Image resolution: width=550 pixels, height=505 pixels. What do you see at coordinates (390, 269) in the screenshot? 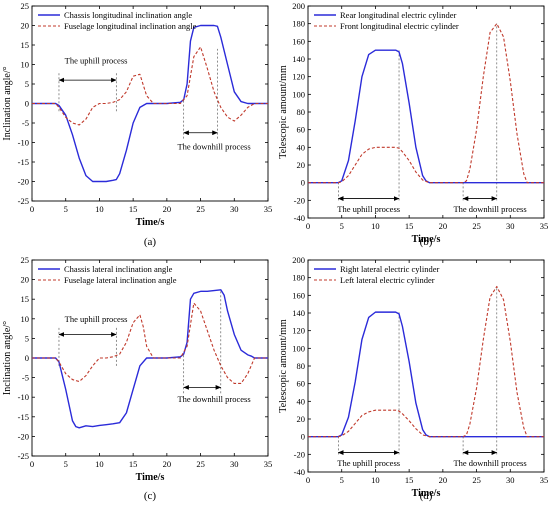
I see `legend-label-1: Right lateral electric cylinder` at bounding box center [390, 269].